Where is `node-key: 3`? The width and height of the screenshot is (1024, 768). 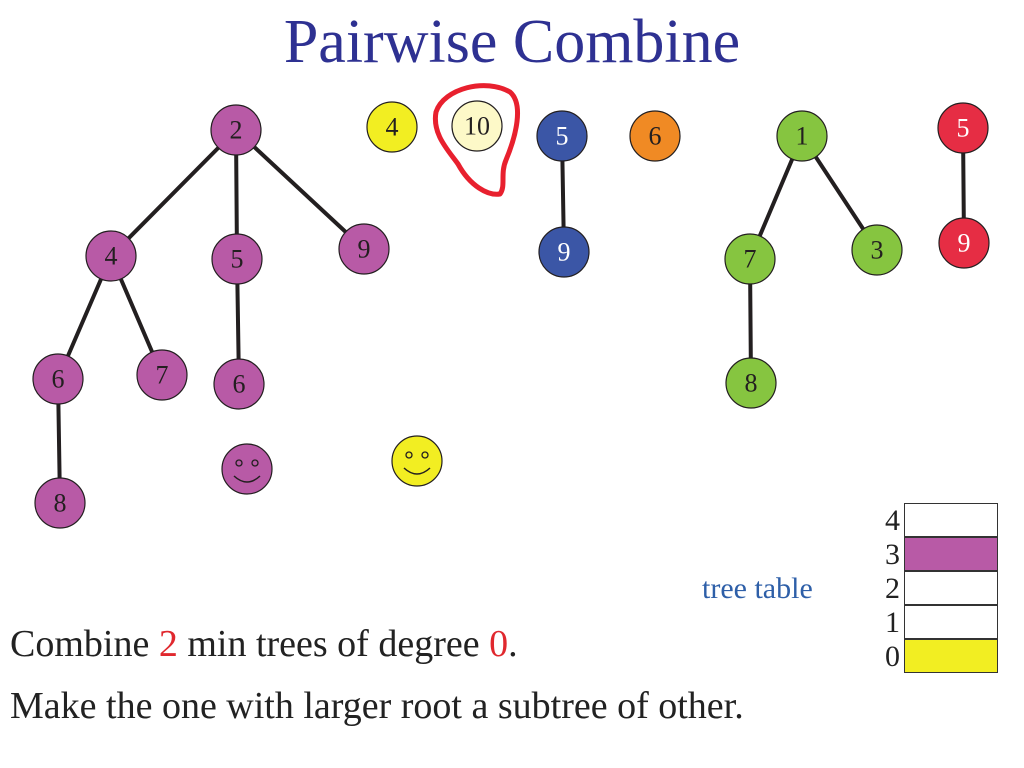 node-key: 3 is located at coordinates (877, 250).